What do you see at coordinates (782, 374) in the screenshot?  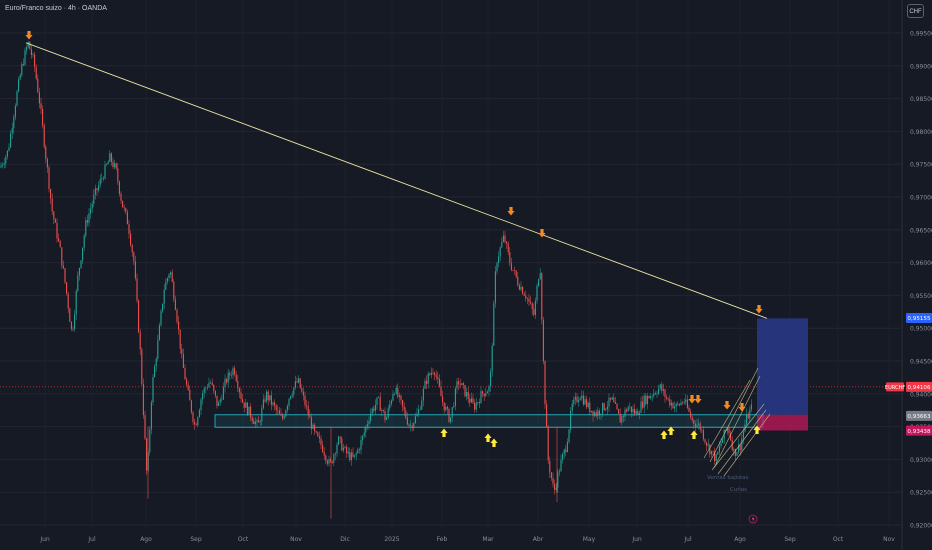 I see `position-box` at bounding box center [782, 374].